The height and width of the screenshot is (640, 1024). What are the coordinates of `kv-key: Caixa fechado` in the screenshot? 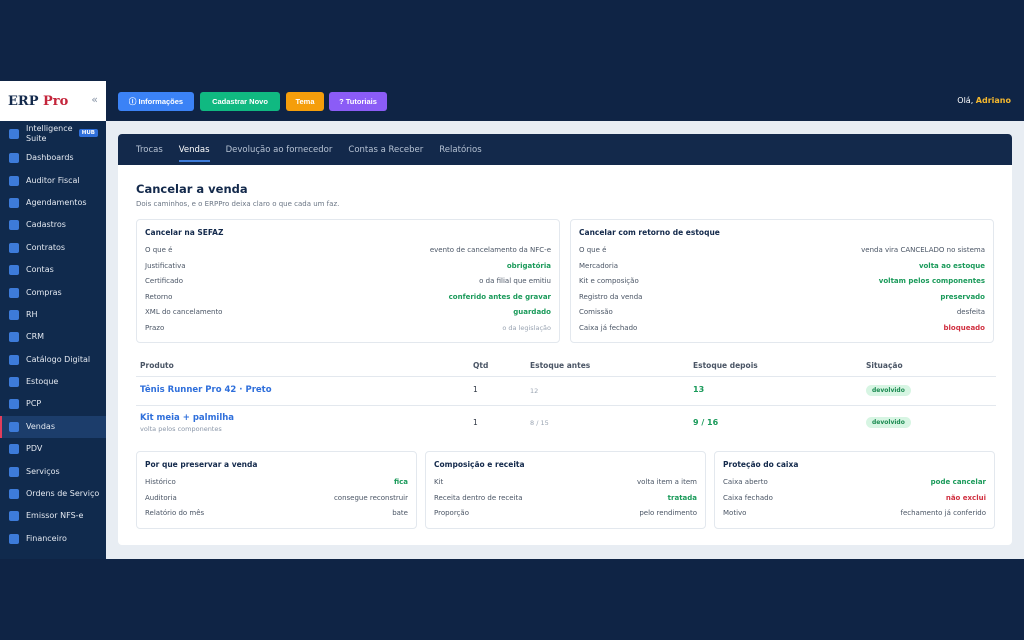 It's located at (748, 498).